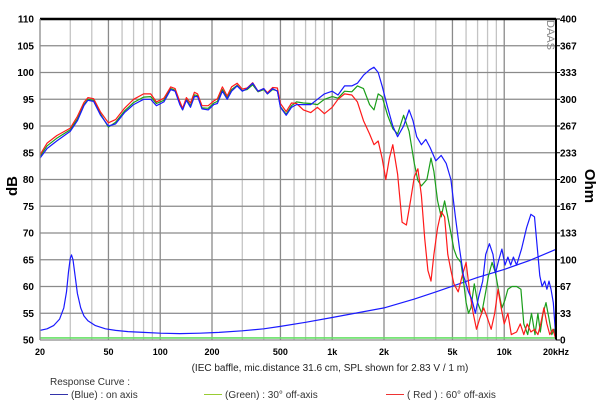 This screenshot has width=600, height=406. I want to click on svg-text: 333, so click(568, 73).